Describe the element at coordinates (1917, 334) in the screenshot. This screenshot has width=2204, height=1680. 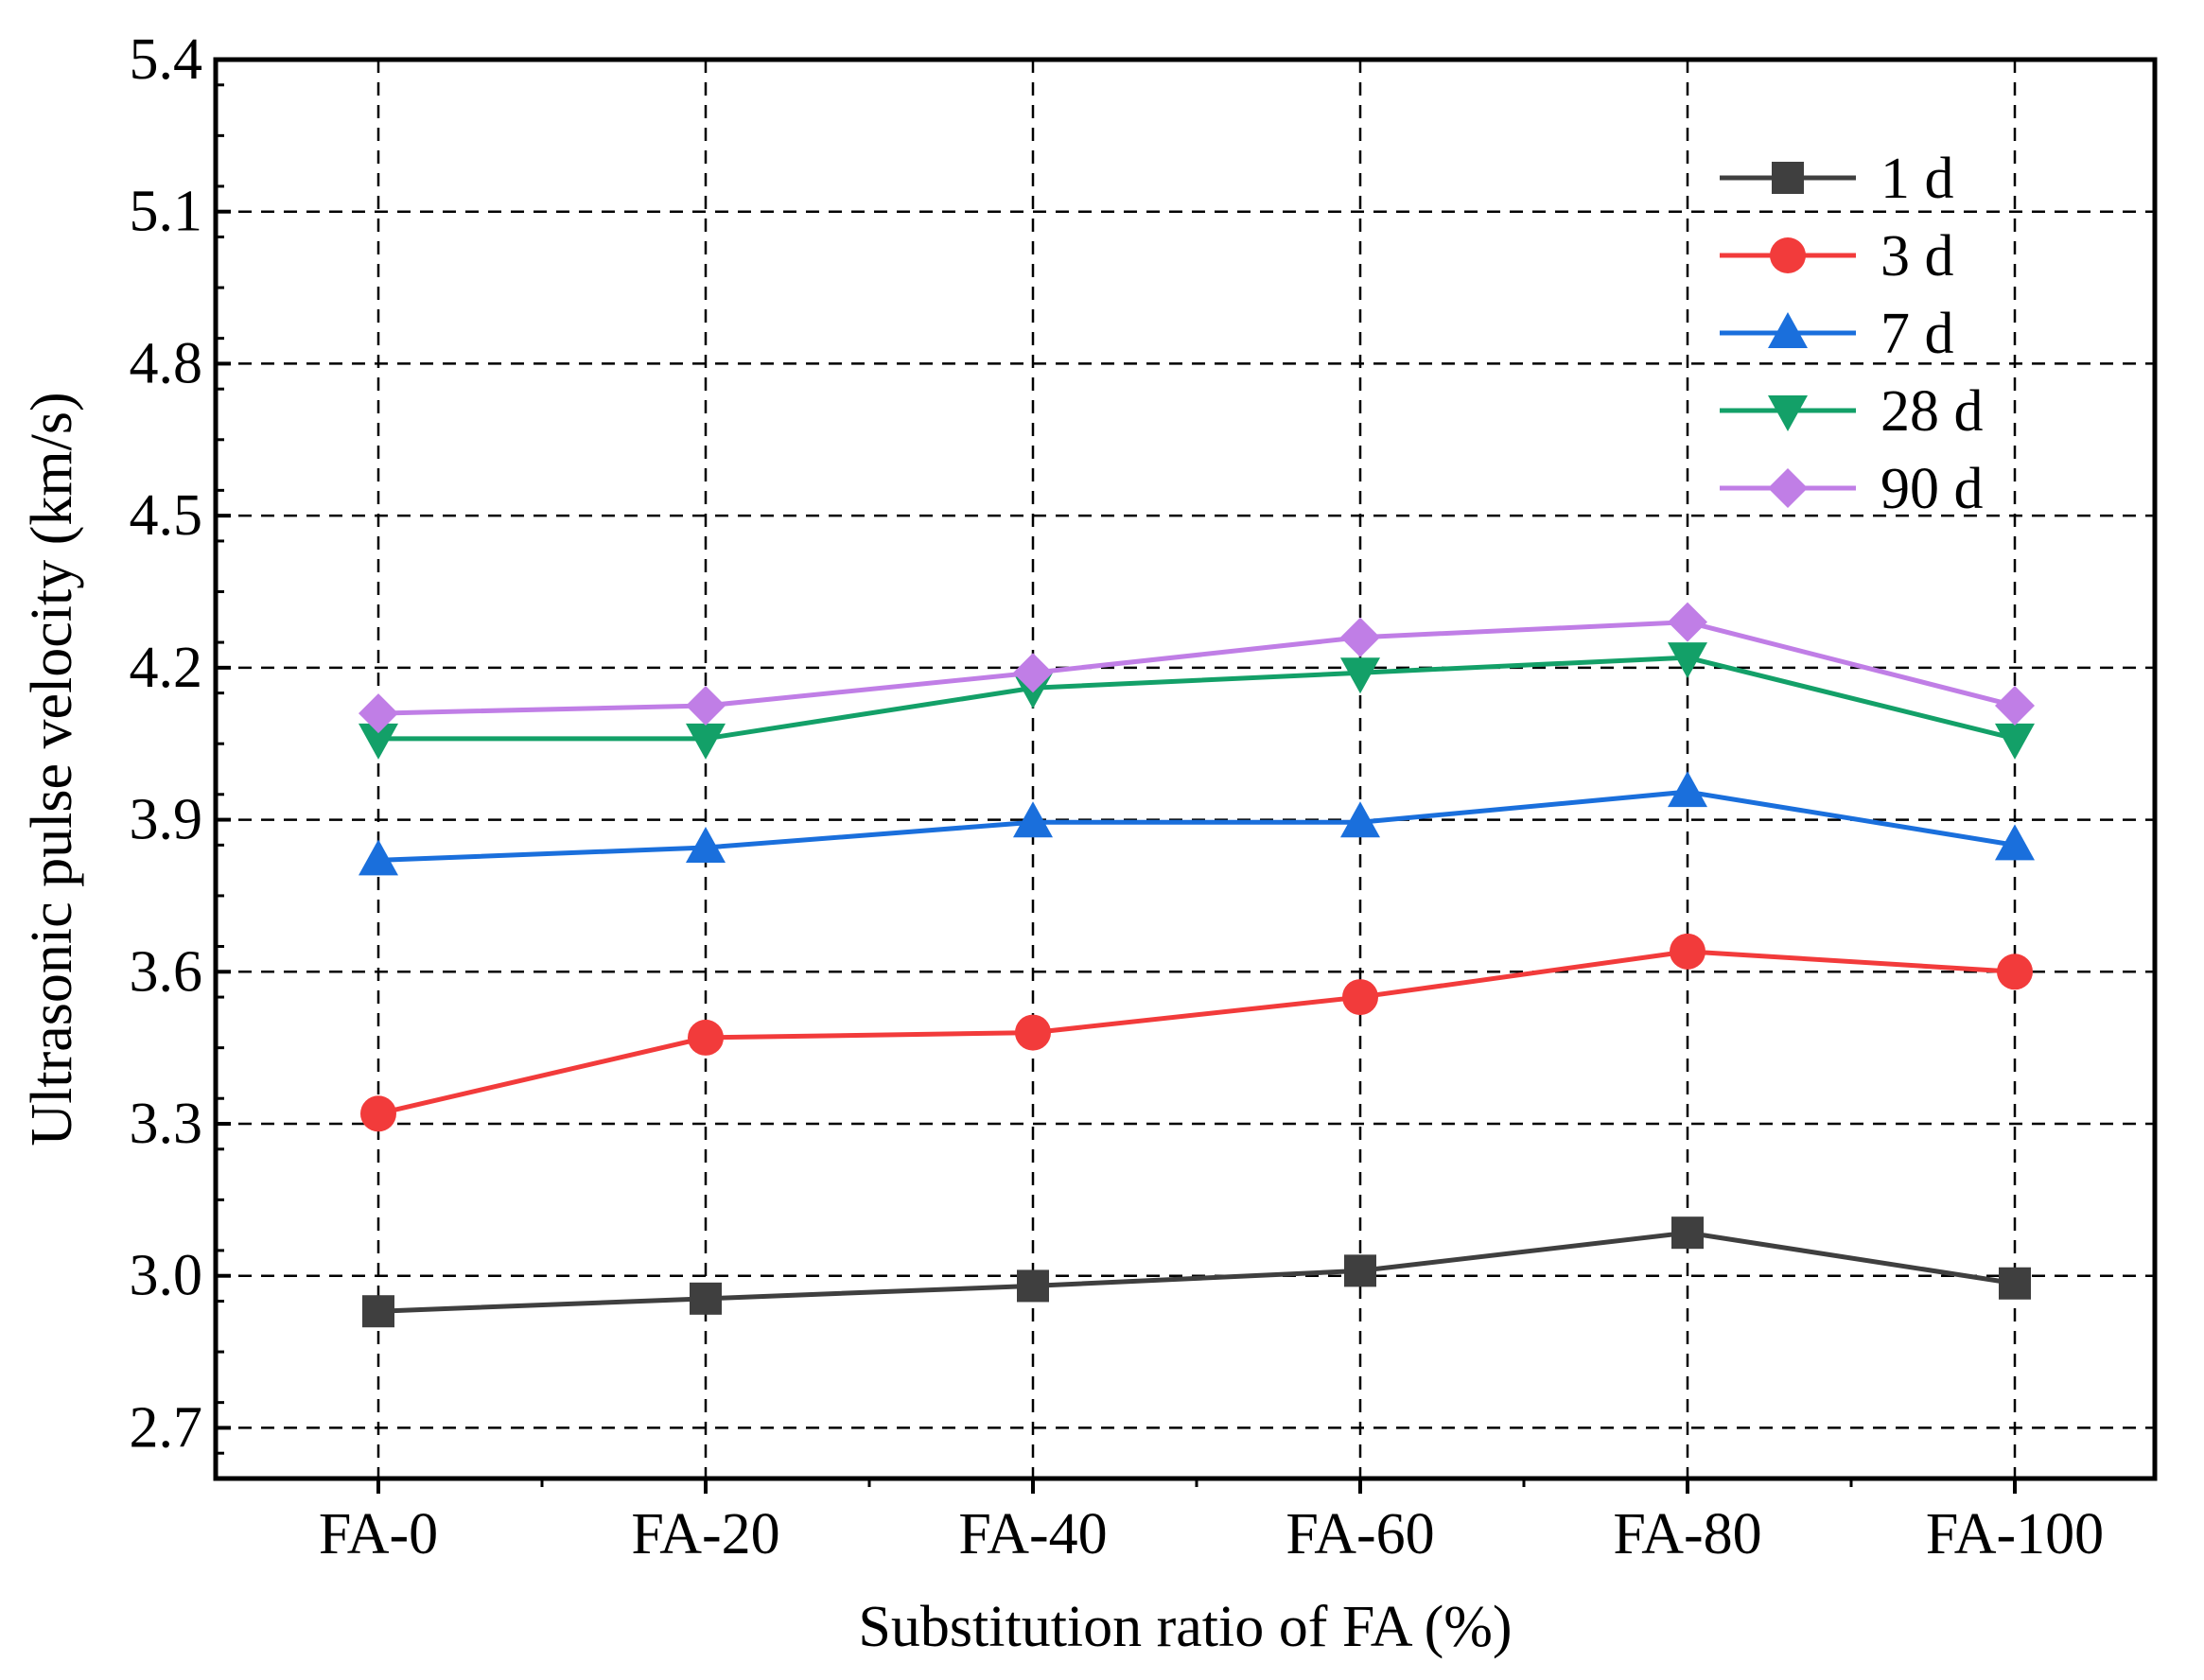
I see `legend-label: 7 d` at that location.